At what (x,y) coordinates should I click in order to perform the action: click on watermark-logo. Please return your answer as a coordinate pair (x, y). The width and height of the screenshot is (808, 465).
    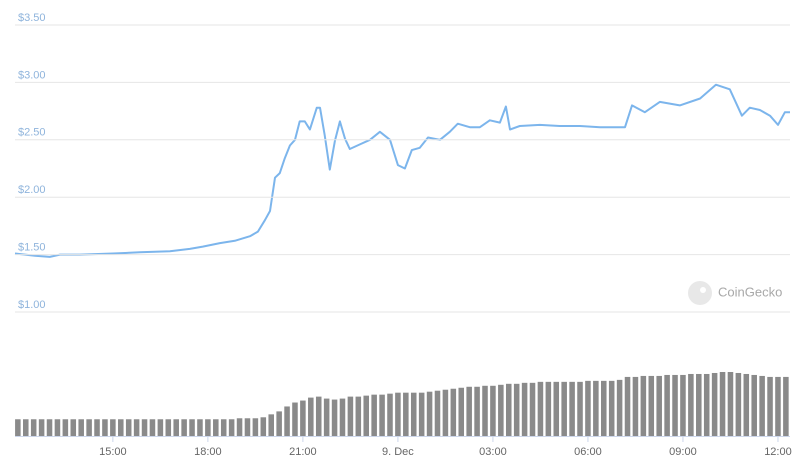
    Looking at the image, I should click on (700, 293).